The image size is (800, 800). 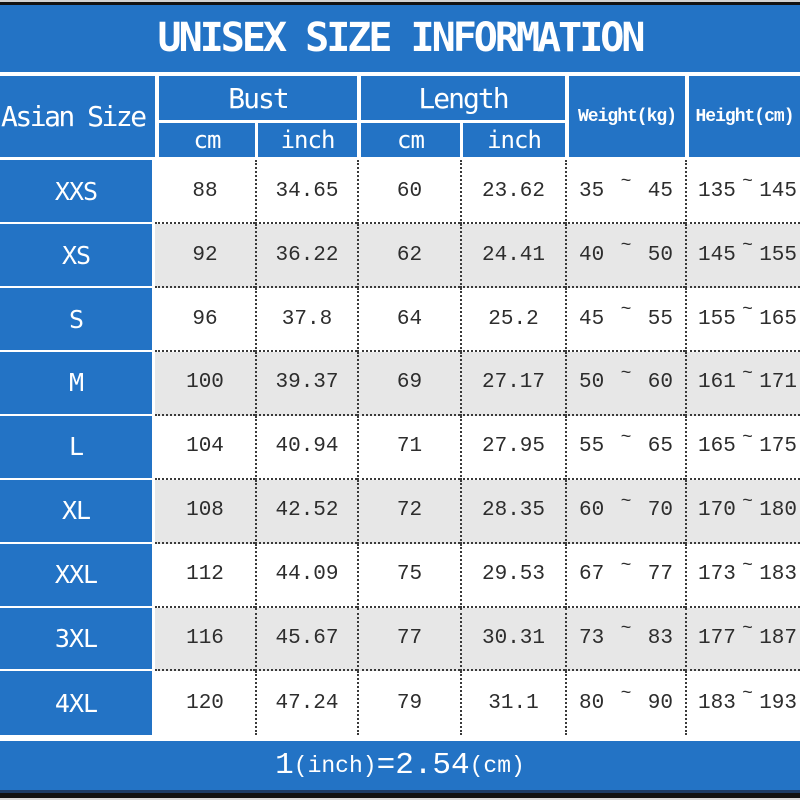 I want to click on weight-range-cell: 67 ~77, so click(x=625, y=575).